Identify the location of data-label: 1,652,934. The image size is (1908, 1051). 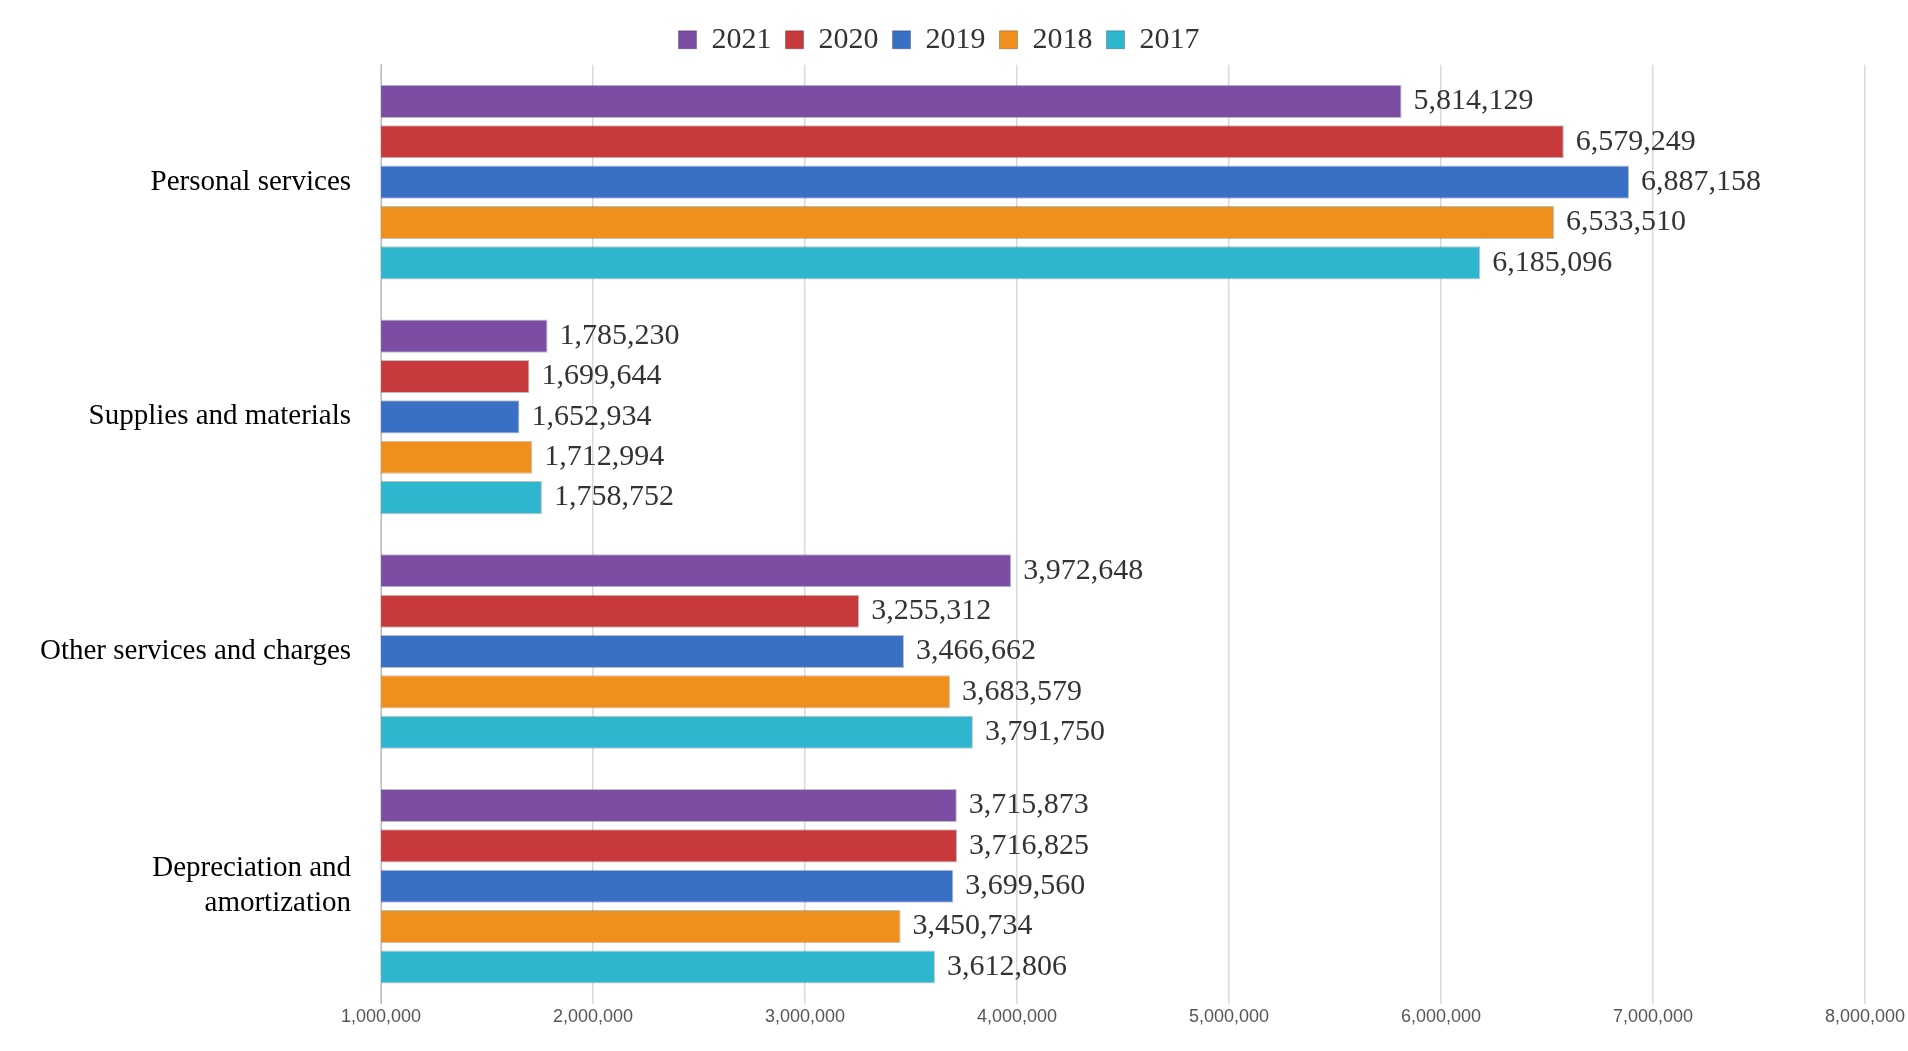
(591, 414).